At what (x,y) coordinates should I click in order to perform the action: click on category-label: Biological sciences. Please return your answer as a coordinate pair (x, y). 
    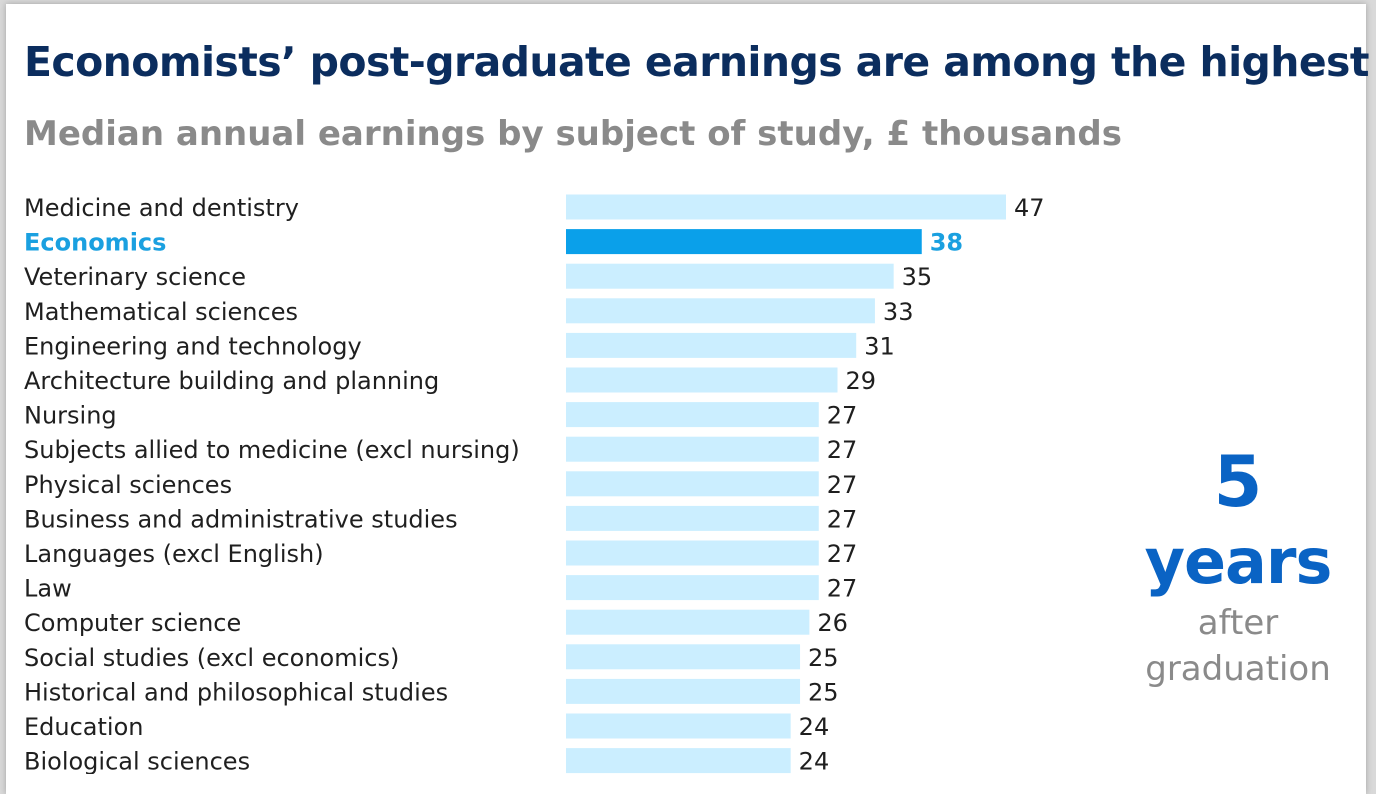
    Looking at the image, I should click on (137, 761).